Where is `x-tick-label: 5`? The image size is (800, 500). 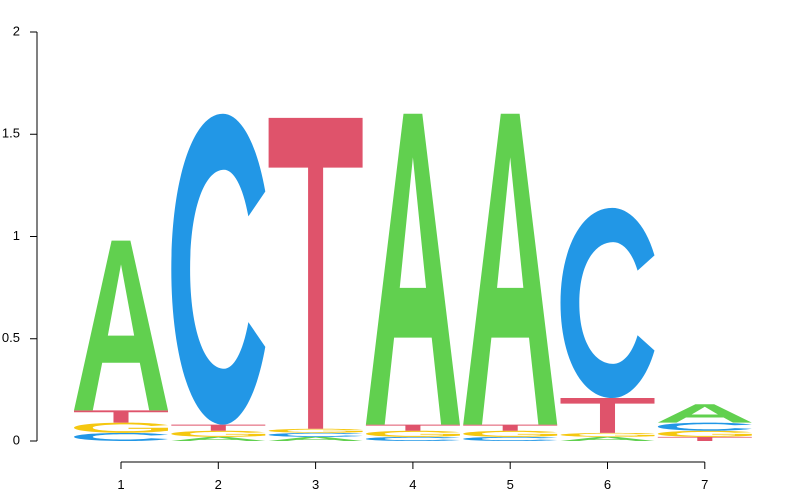
x-tick-label: 5 is located at coordinates (510, 484).